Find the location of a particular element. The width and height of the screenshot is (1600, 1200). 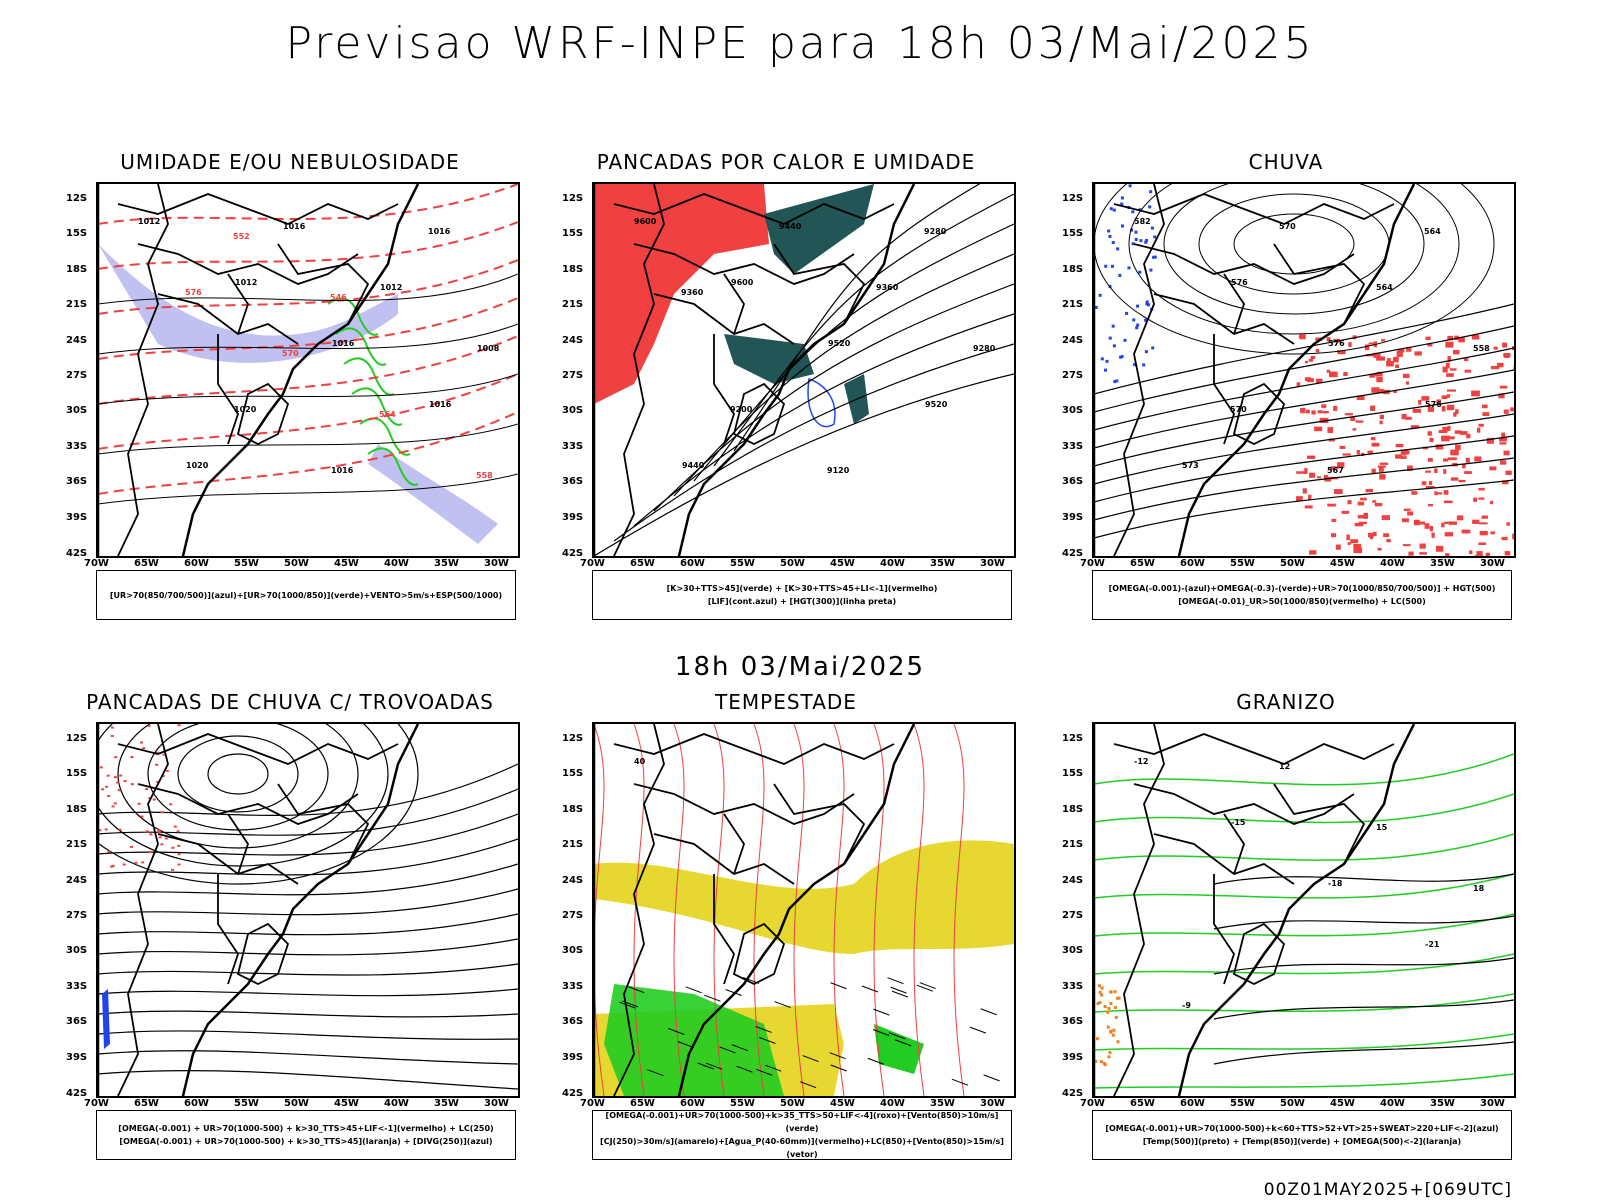

contour-value-label: 9360 is located at coordinates (692, 292).